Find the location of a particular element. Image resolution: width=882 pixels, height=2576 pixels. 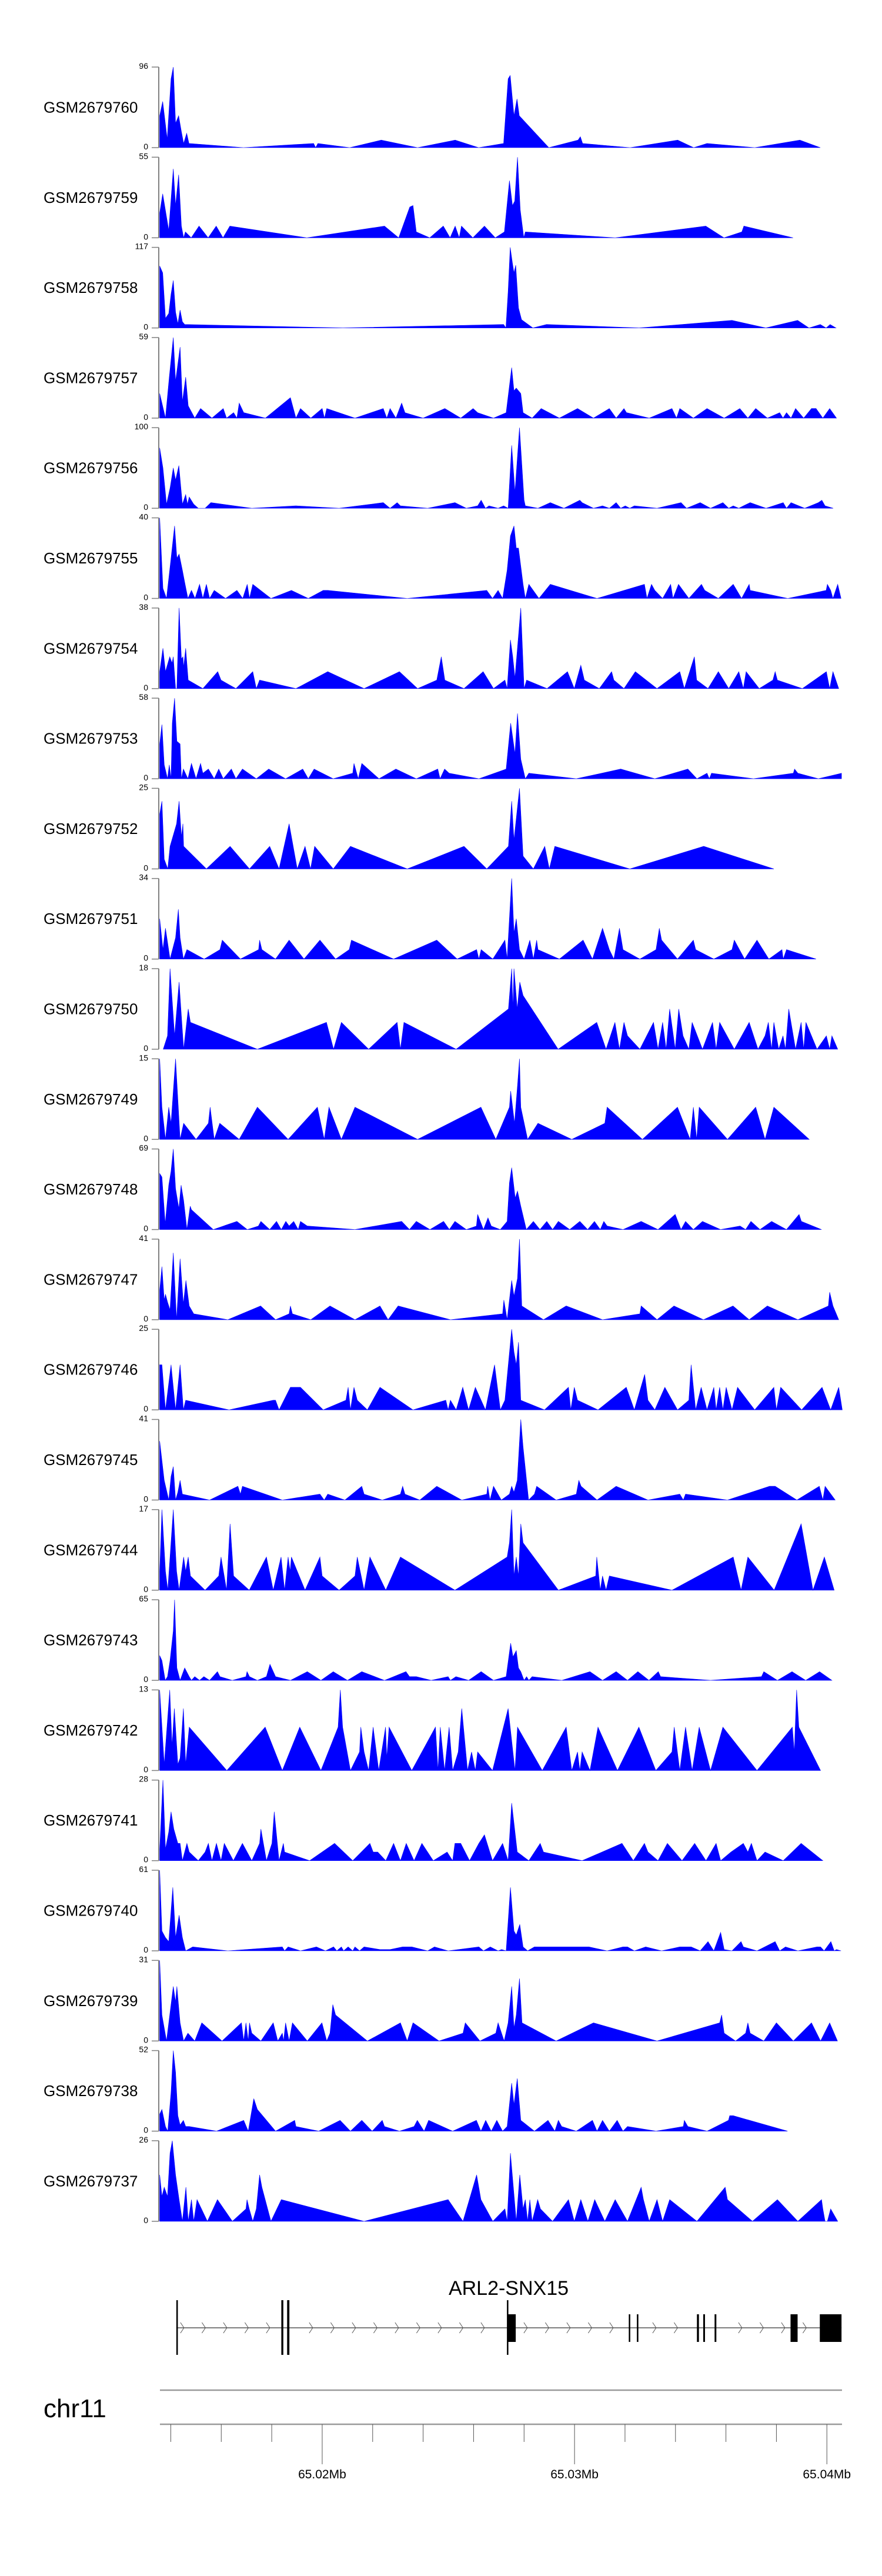

track-GSM2679746: GSM2679746 25 0 is located at coordinates (443, 1368).